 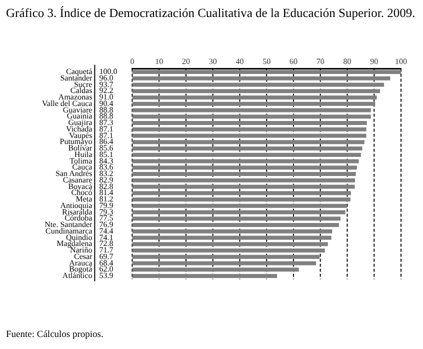 I want to click on y-tick-label: Guaviare, so click(x=77, y=109).